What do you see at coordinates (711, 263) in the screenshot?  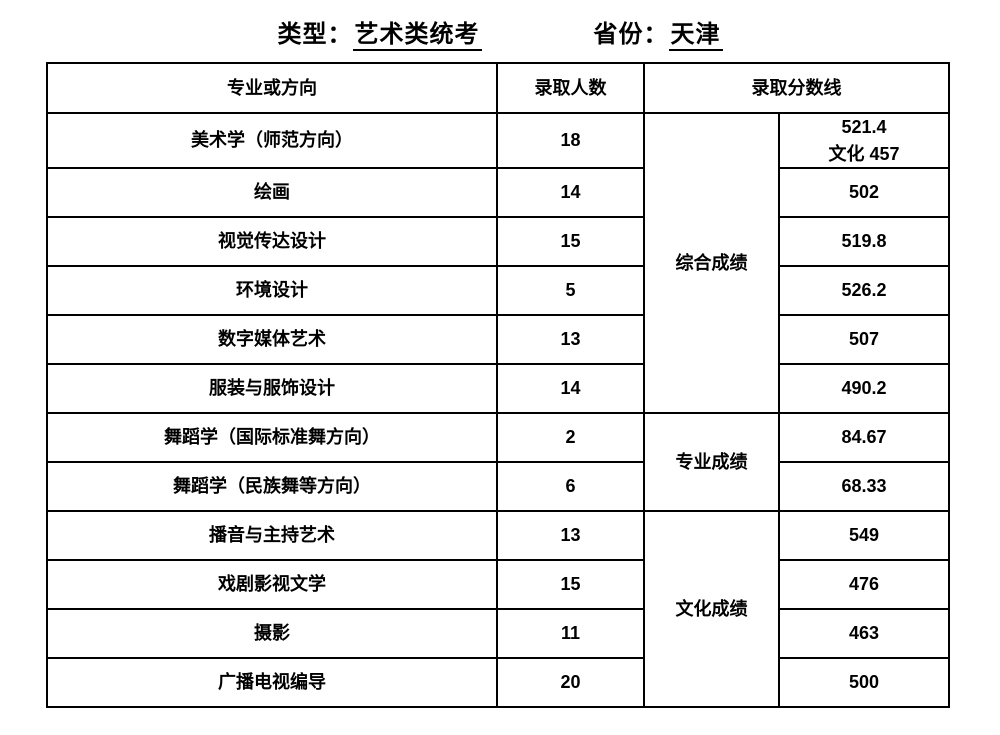 I see `score-group-cell: 综合成绩` at bounding box center [711, 263].